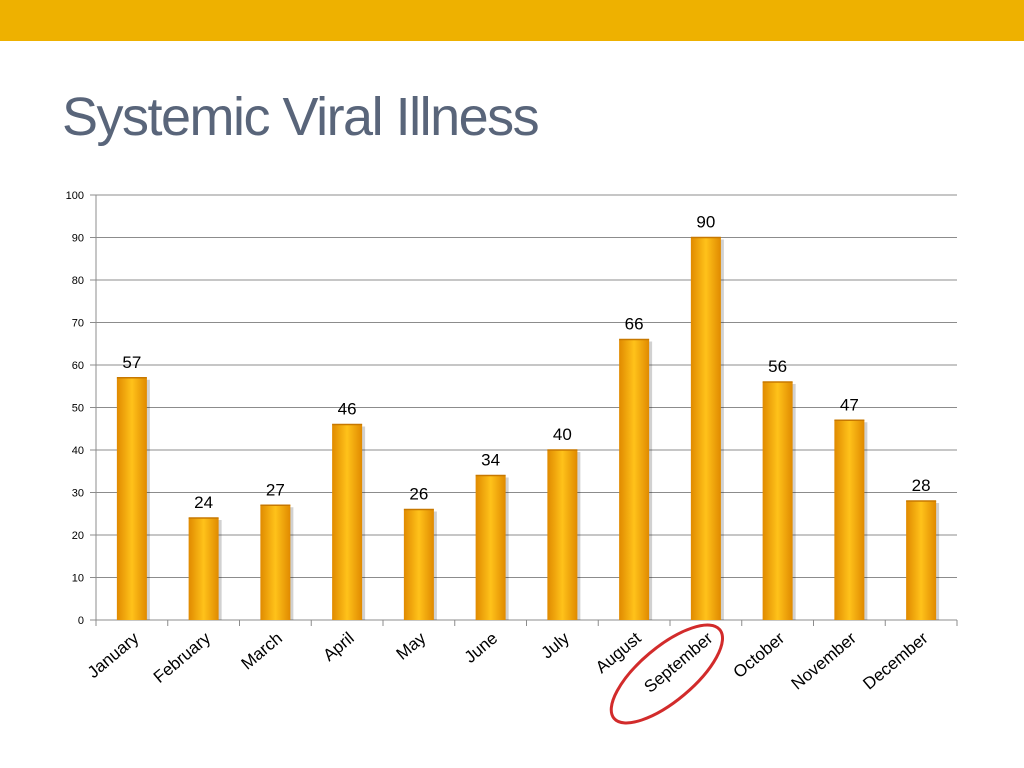 The image size is (1024, 768). Describe the element at coordinates (78, 409) in the screenshot. I see `y-tick-label: 50` at that location.